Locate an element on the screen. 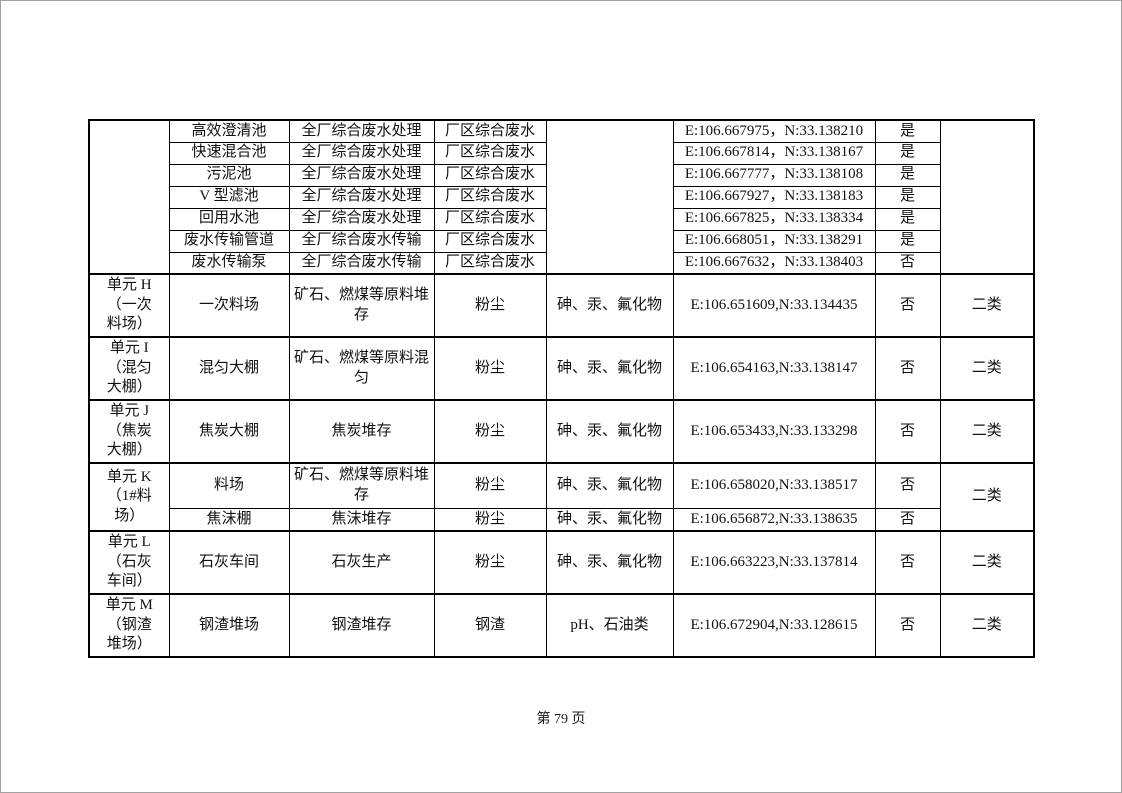  cell-facility: 污泥池 is located at coordinates (229, 175).